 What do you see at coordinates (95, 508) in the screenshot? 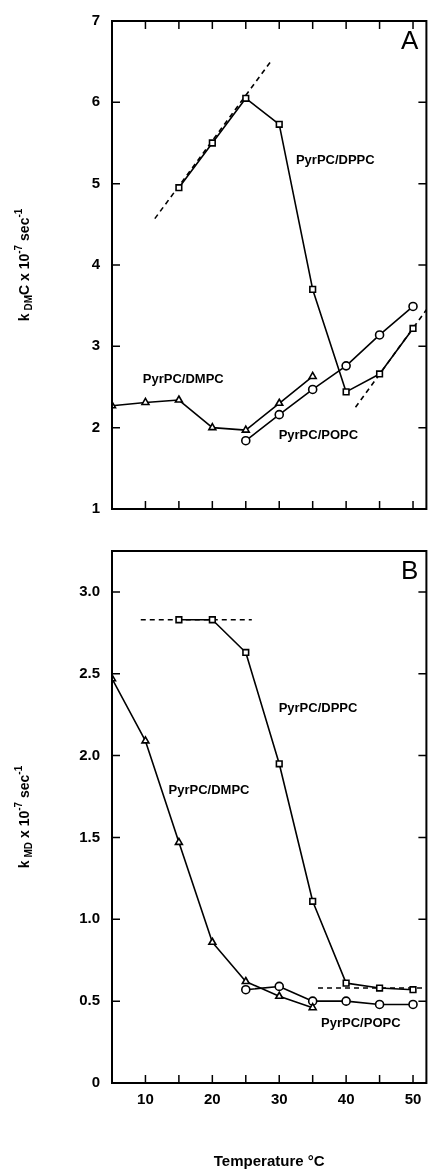
I see `y-tick-label: 1` at bounding box center [95, 508].